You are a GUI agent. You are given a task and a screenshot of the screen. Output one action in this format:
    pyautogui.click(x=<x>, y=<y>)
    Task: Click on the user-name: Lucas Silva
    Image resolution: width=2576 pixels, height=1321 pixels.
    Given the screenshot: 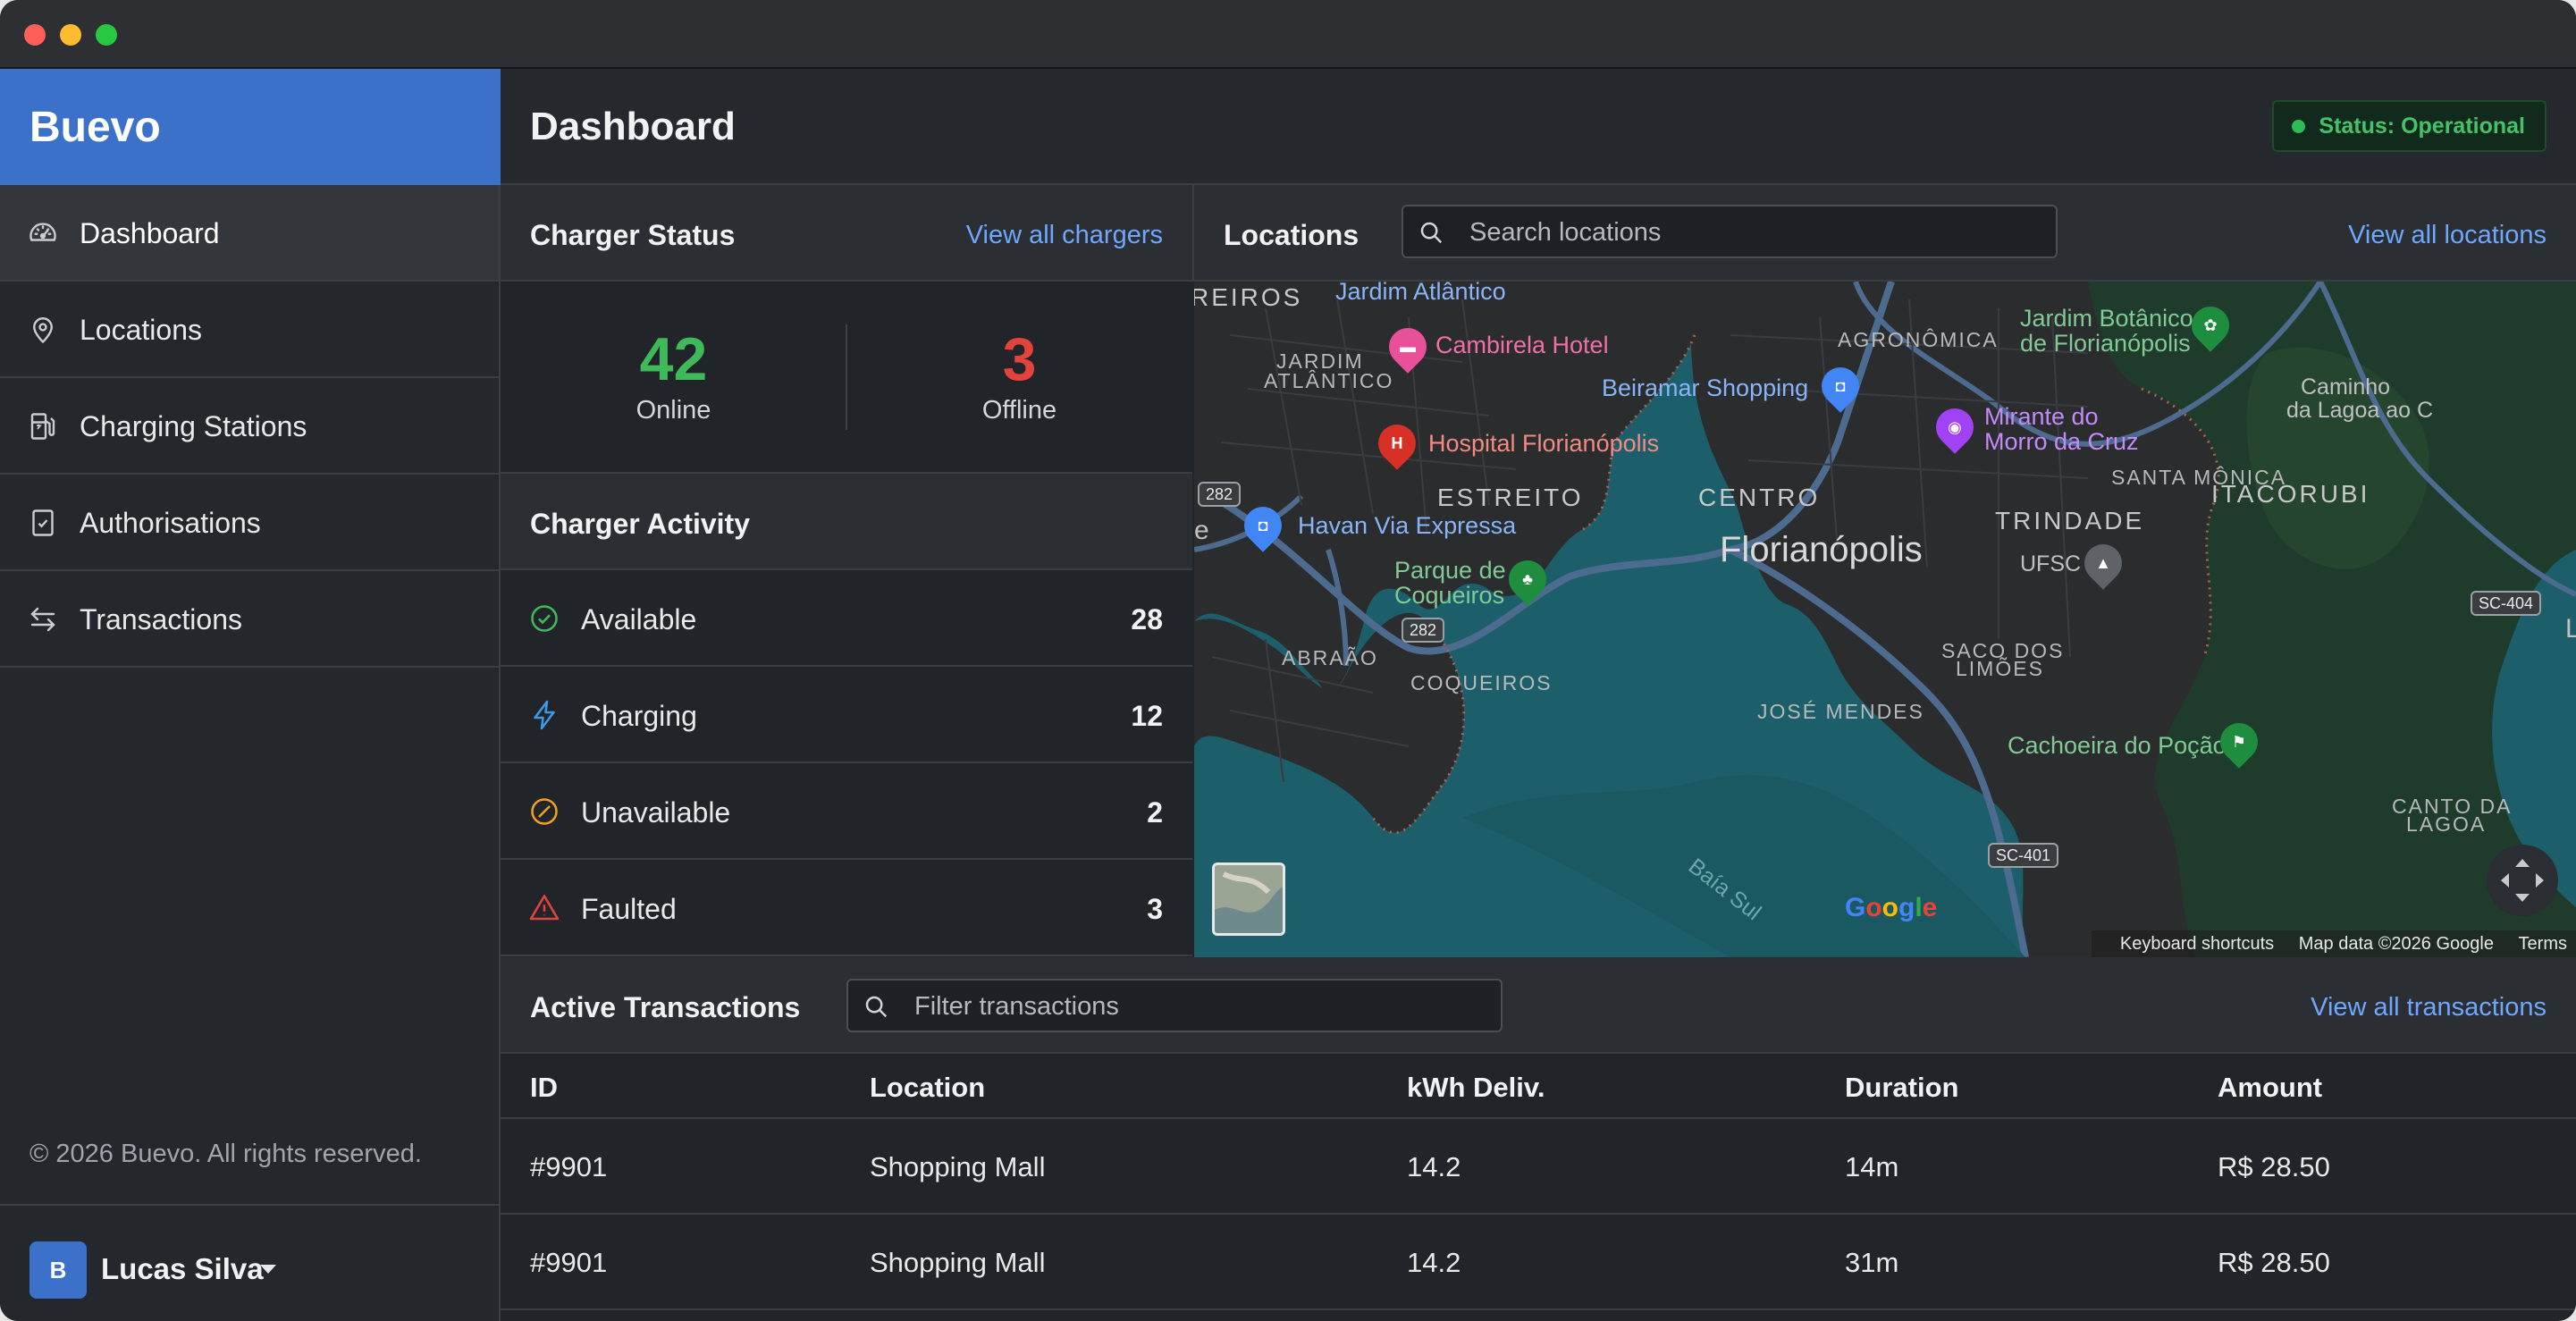 What is the action you would take?
    pyautogui.click(x=183, y=1268)
    